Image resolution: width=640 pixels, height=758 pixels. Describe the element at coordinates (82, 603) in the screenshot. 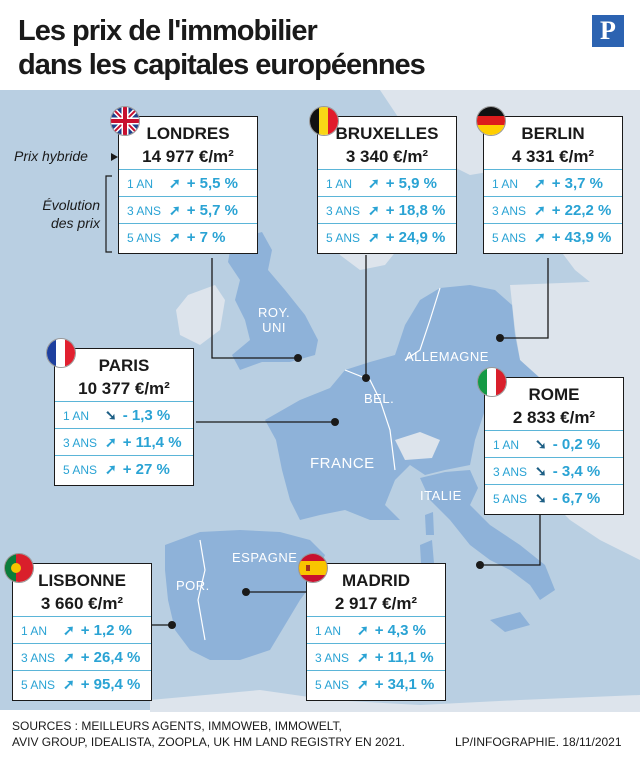

I see `city-price: 3 660 €/m²` at that location.